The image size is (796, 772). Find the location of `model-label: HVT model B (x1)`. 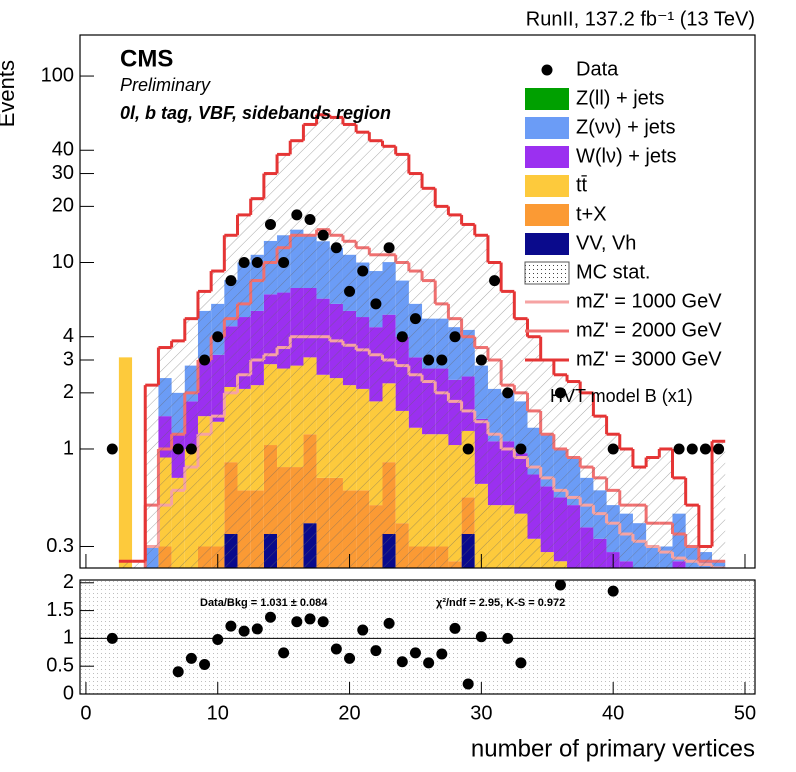

model-label: HVT model B (x1) is located at coordinates (621, 396).